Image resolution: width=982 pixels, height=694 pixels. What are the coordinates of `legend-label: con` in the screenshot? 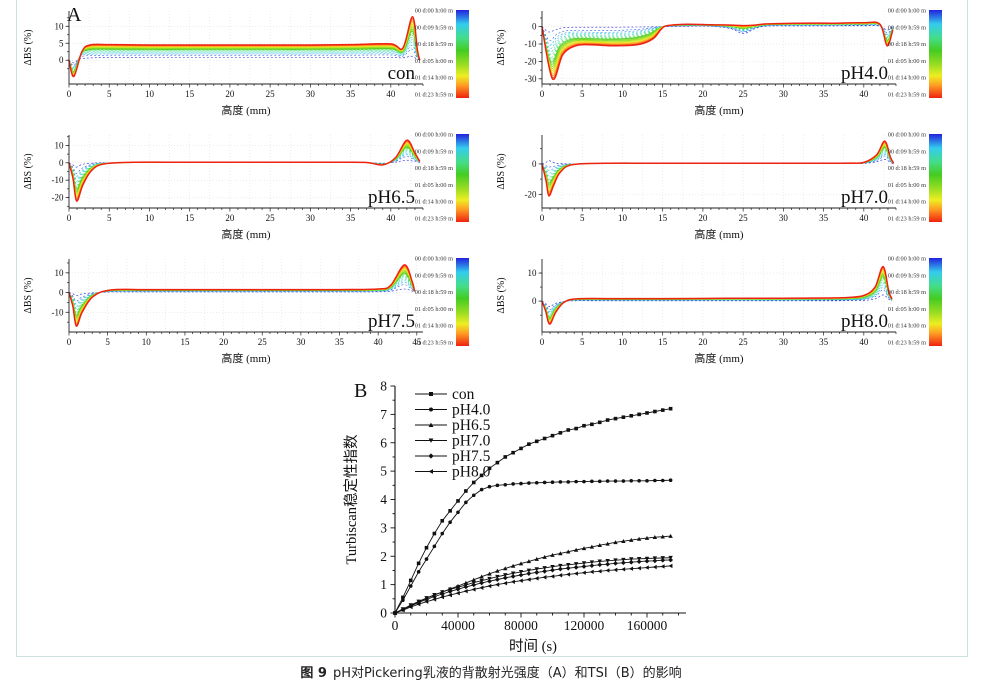 It's located at (463, 394).